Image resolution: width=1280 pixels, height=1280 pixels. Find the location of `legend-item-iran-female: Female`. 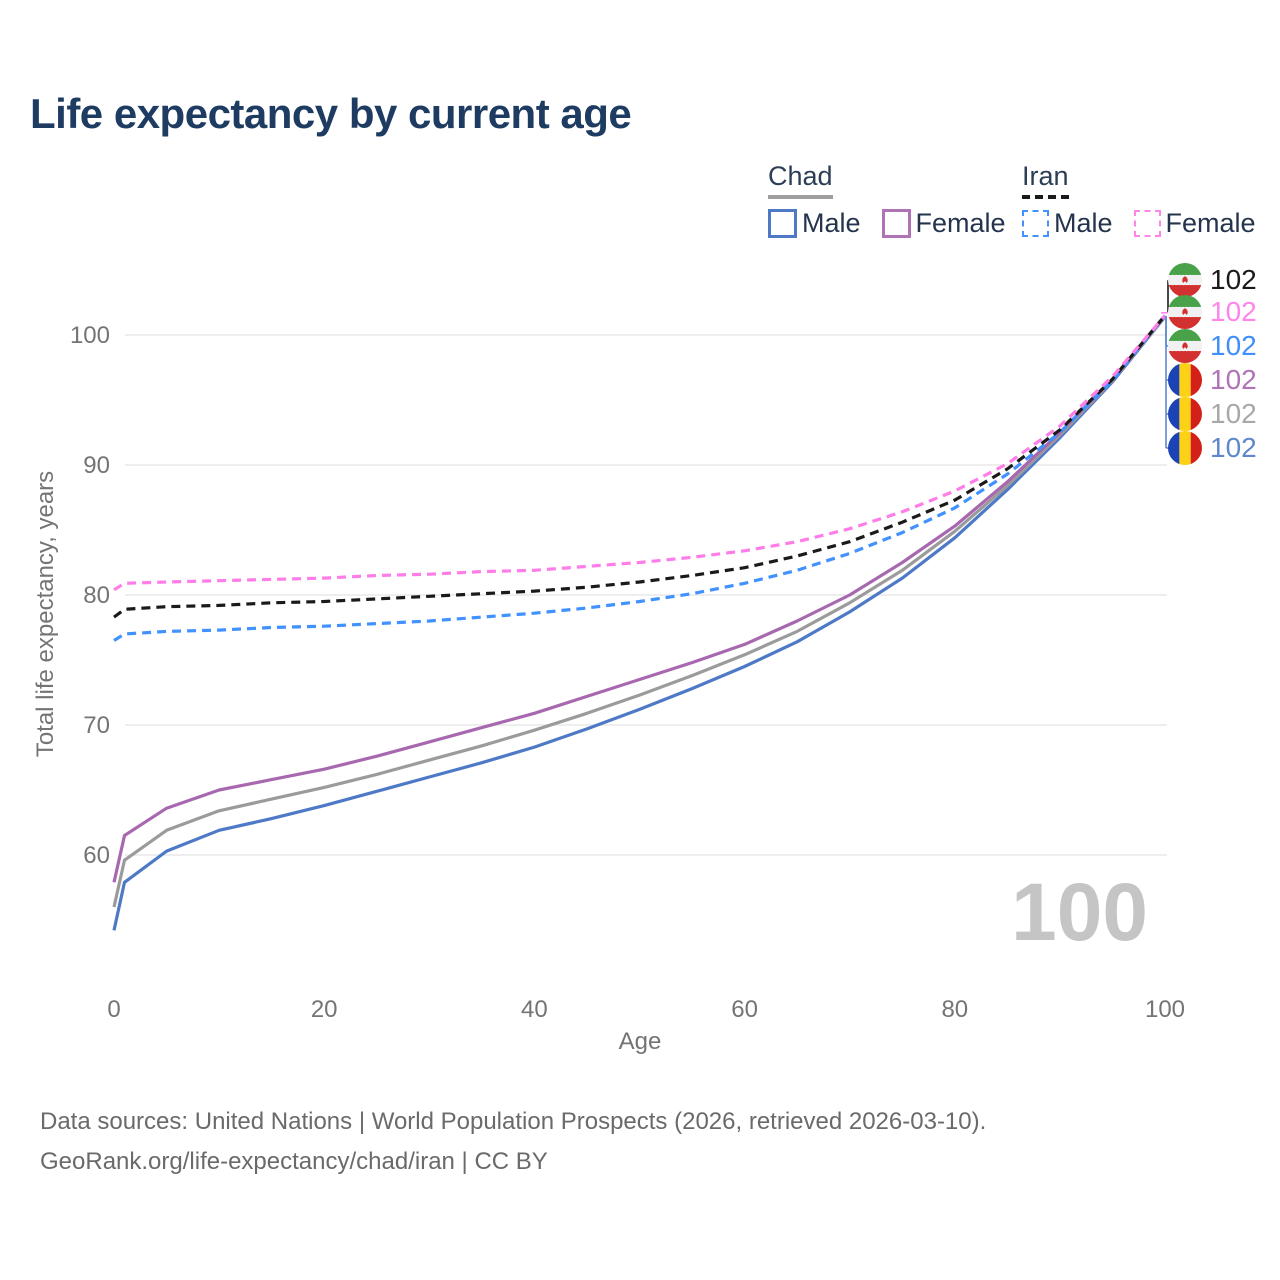

legend-item-iran-female: Female is located at coordinates (1194, 223).